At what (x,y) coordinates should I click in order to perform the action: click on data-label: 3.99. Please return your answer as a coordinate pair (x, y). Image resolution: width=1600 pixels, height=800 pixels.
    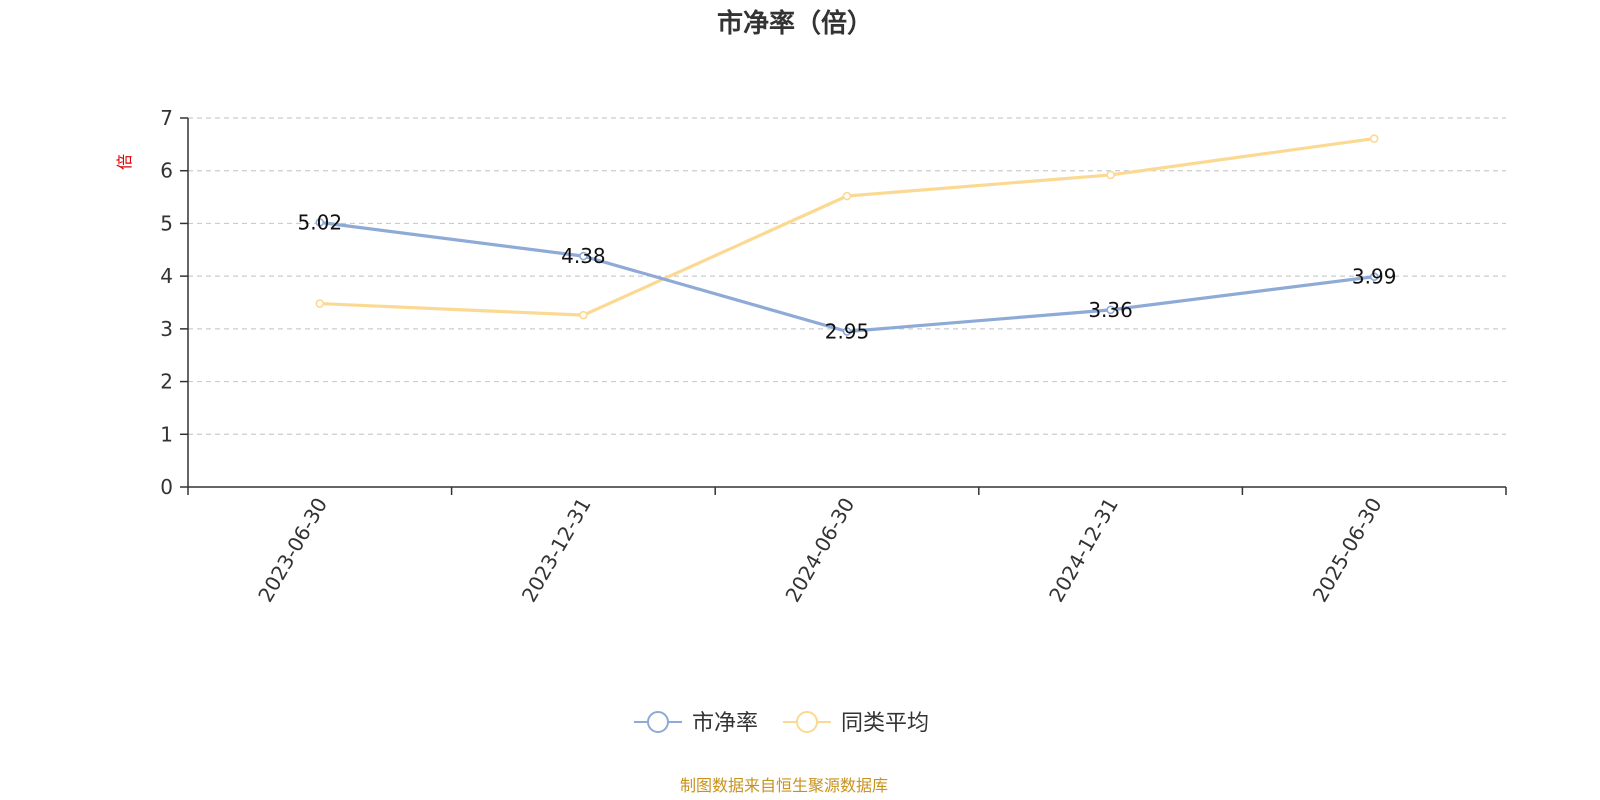
    Looking at the image, I should click on (1374, 277).